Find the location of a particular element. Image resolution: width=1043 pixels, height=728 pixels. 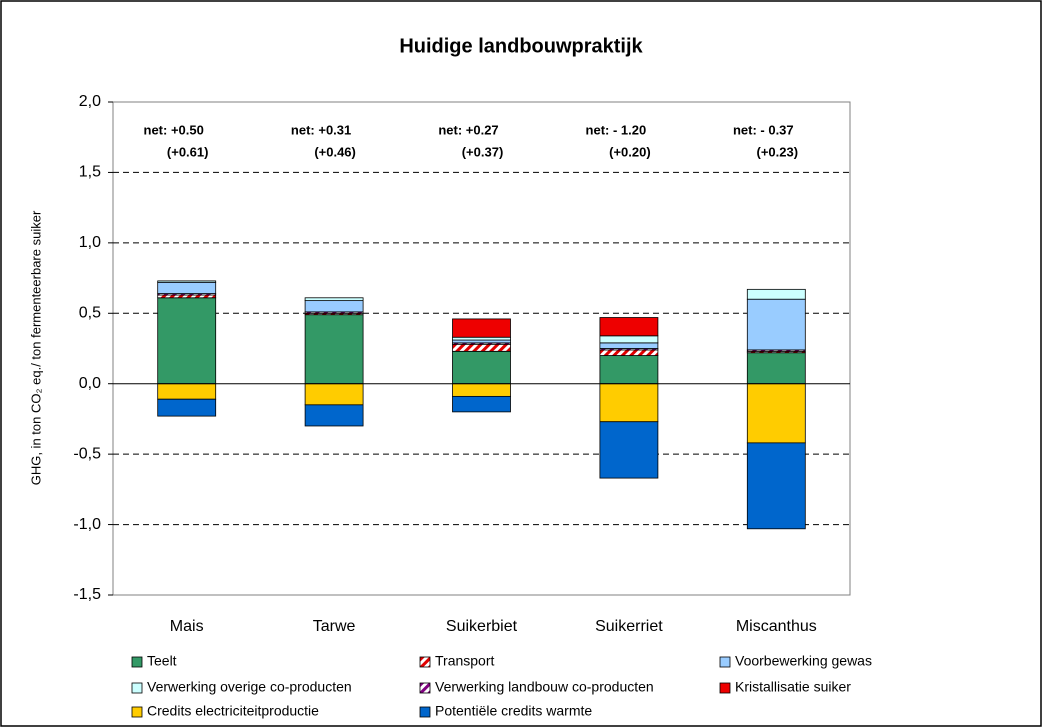

annotation: (+0.23) is located at coordinates (778, 151).